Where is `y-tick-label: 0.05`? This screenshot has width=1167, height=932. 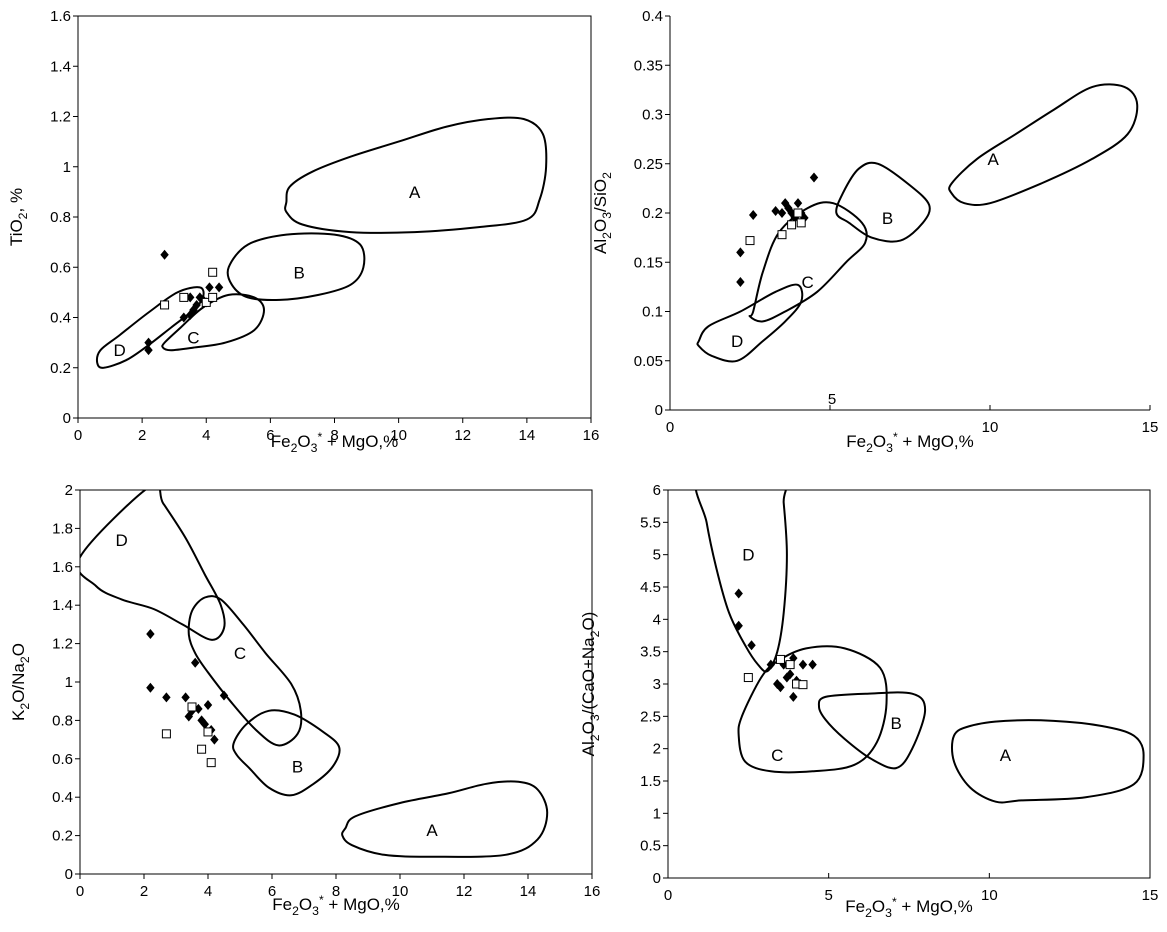
y-tick-label: 0.05 is located at coordinates (648, 361).